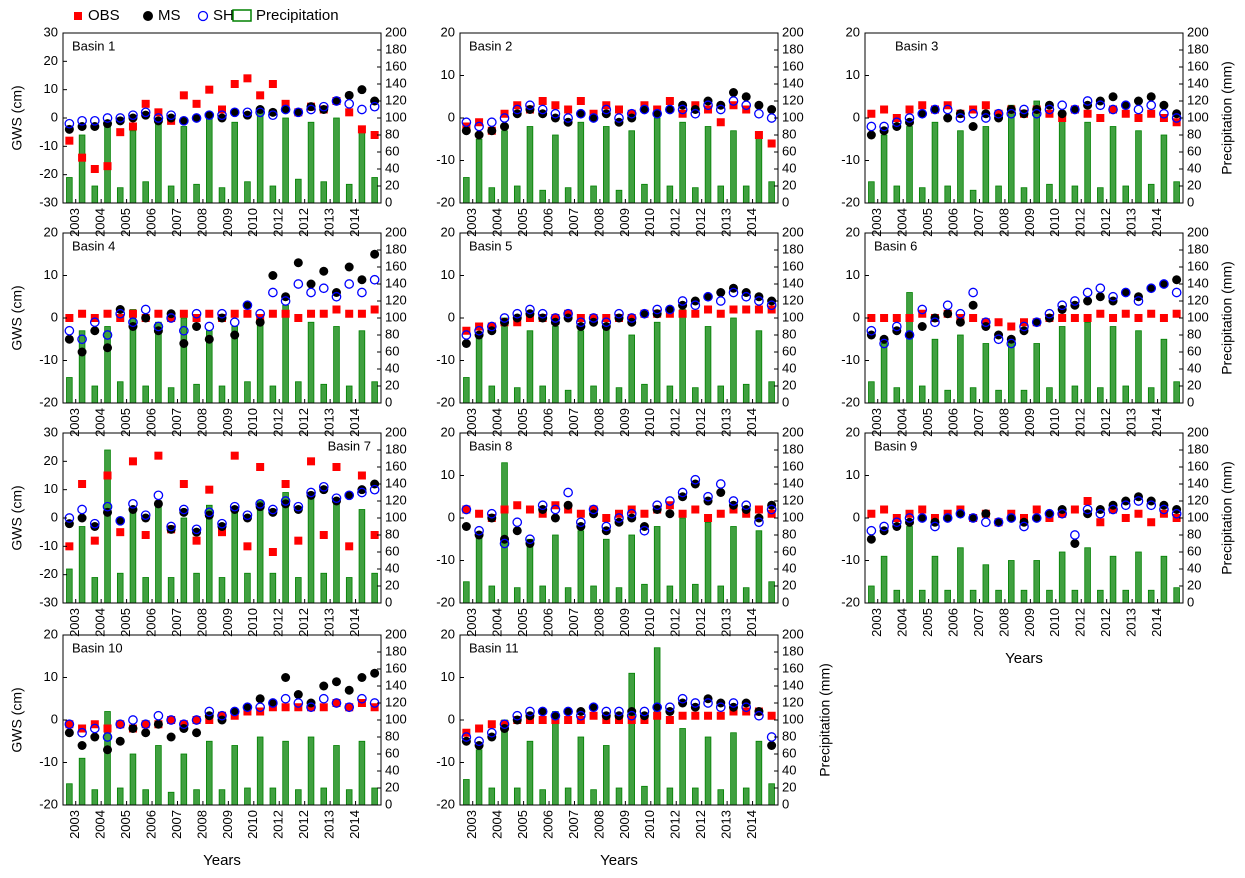  What do you see at coordinates (853, 474) in the screenshot?
I see `y-tick-label: 10` at bounding box center [853, 474].